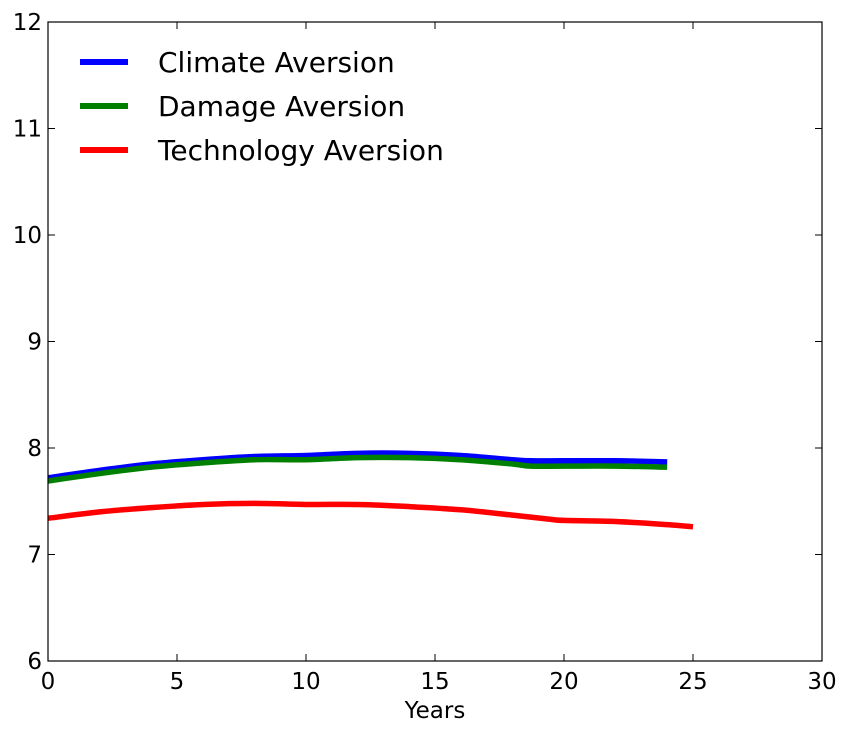  What do you see at coordinates (300, 150) in the screenshot?
I see `legend-label-technology-aversion: Technology Aversion` at bounding box center [300, 150].